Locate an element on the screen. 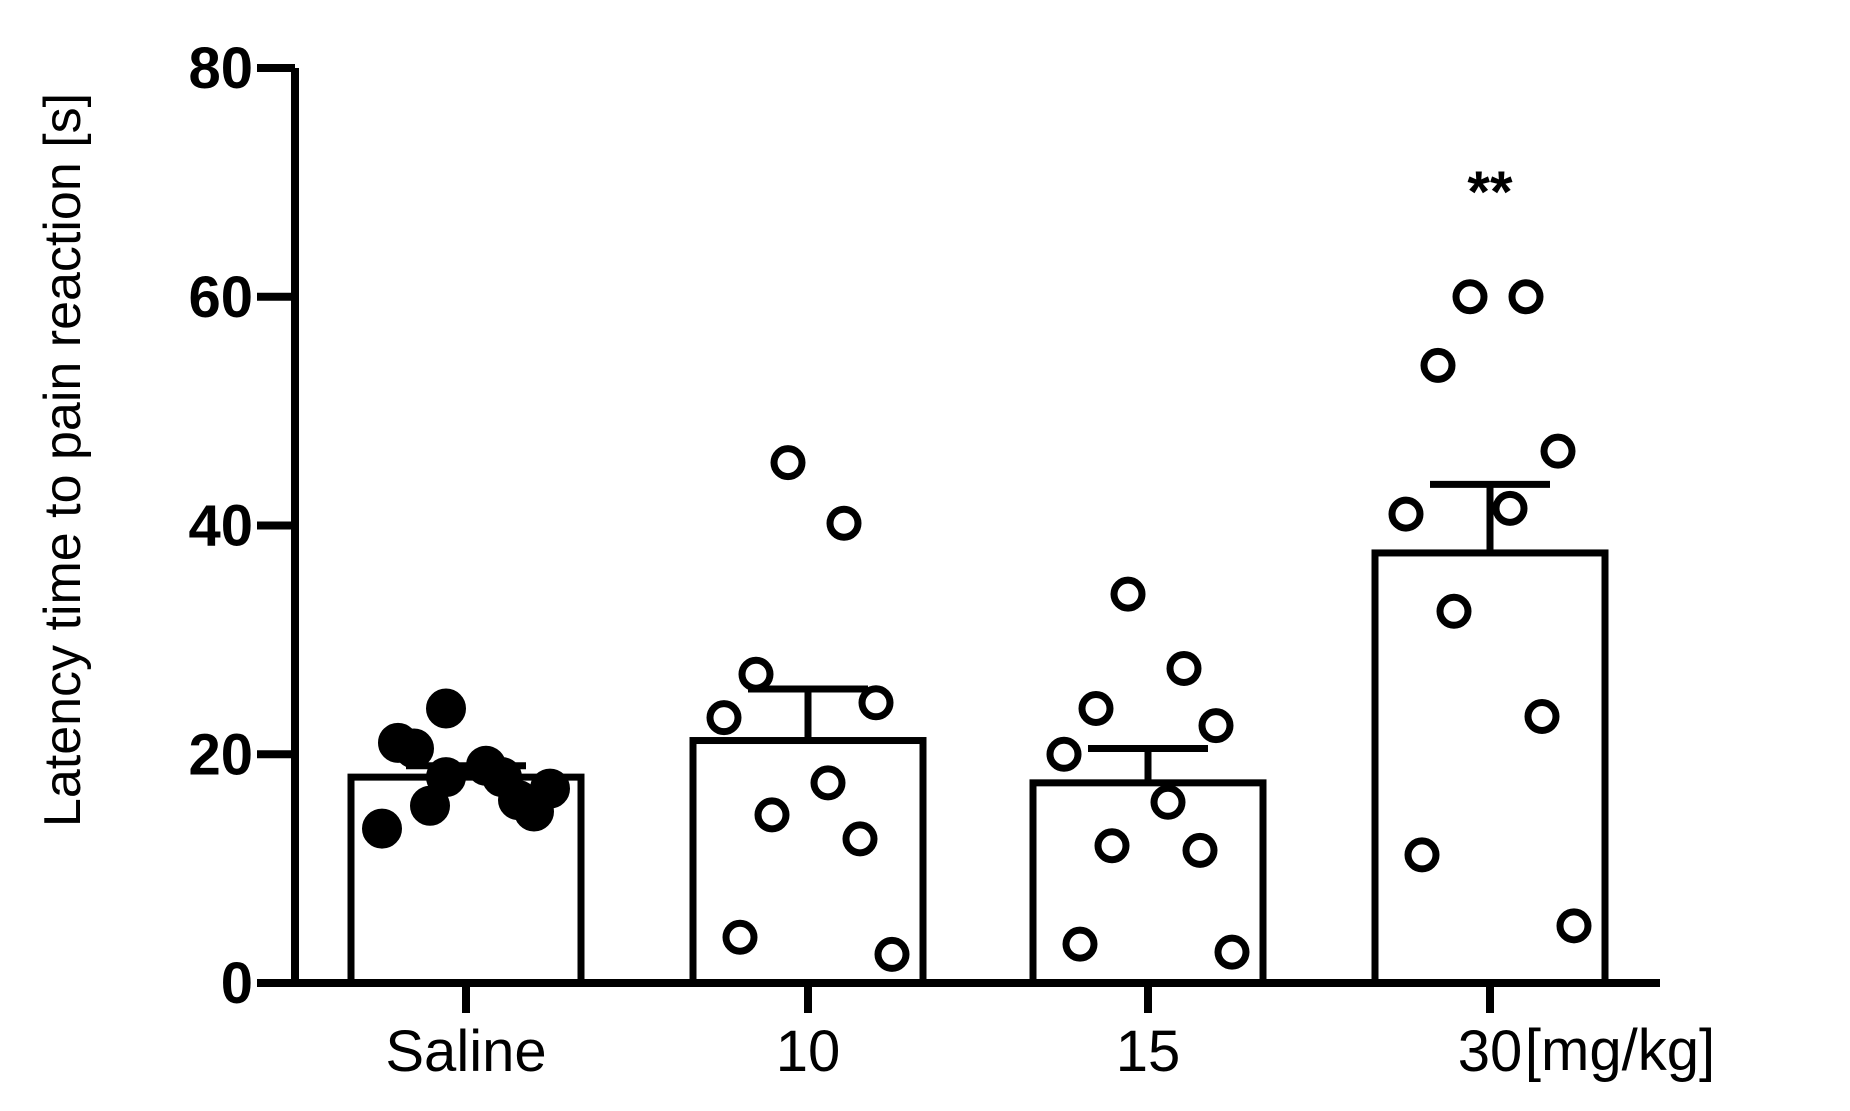  x-tick-label: 30 is located at coordinates (1490, 1051).